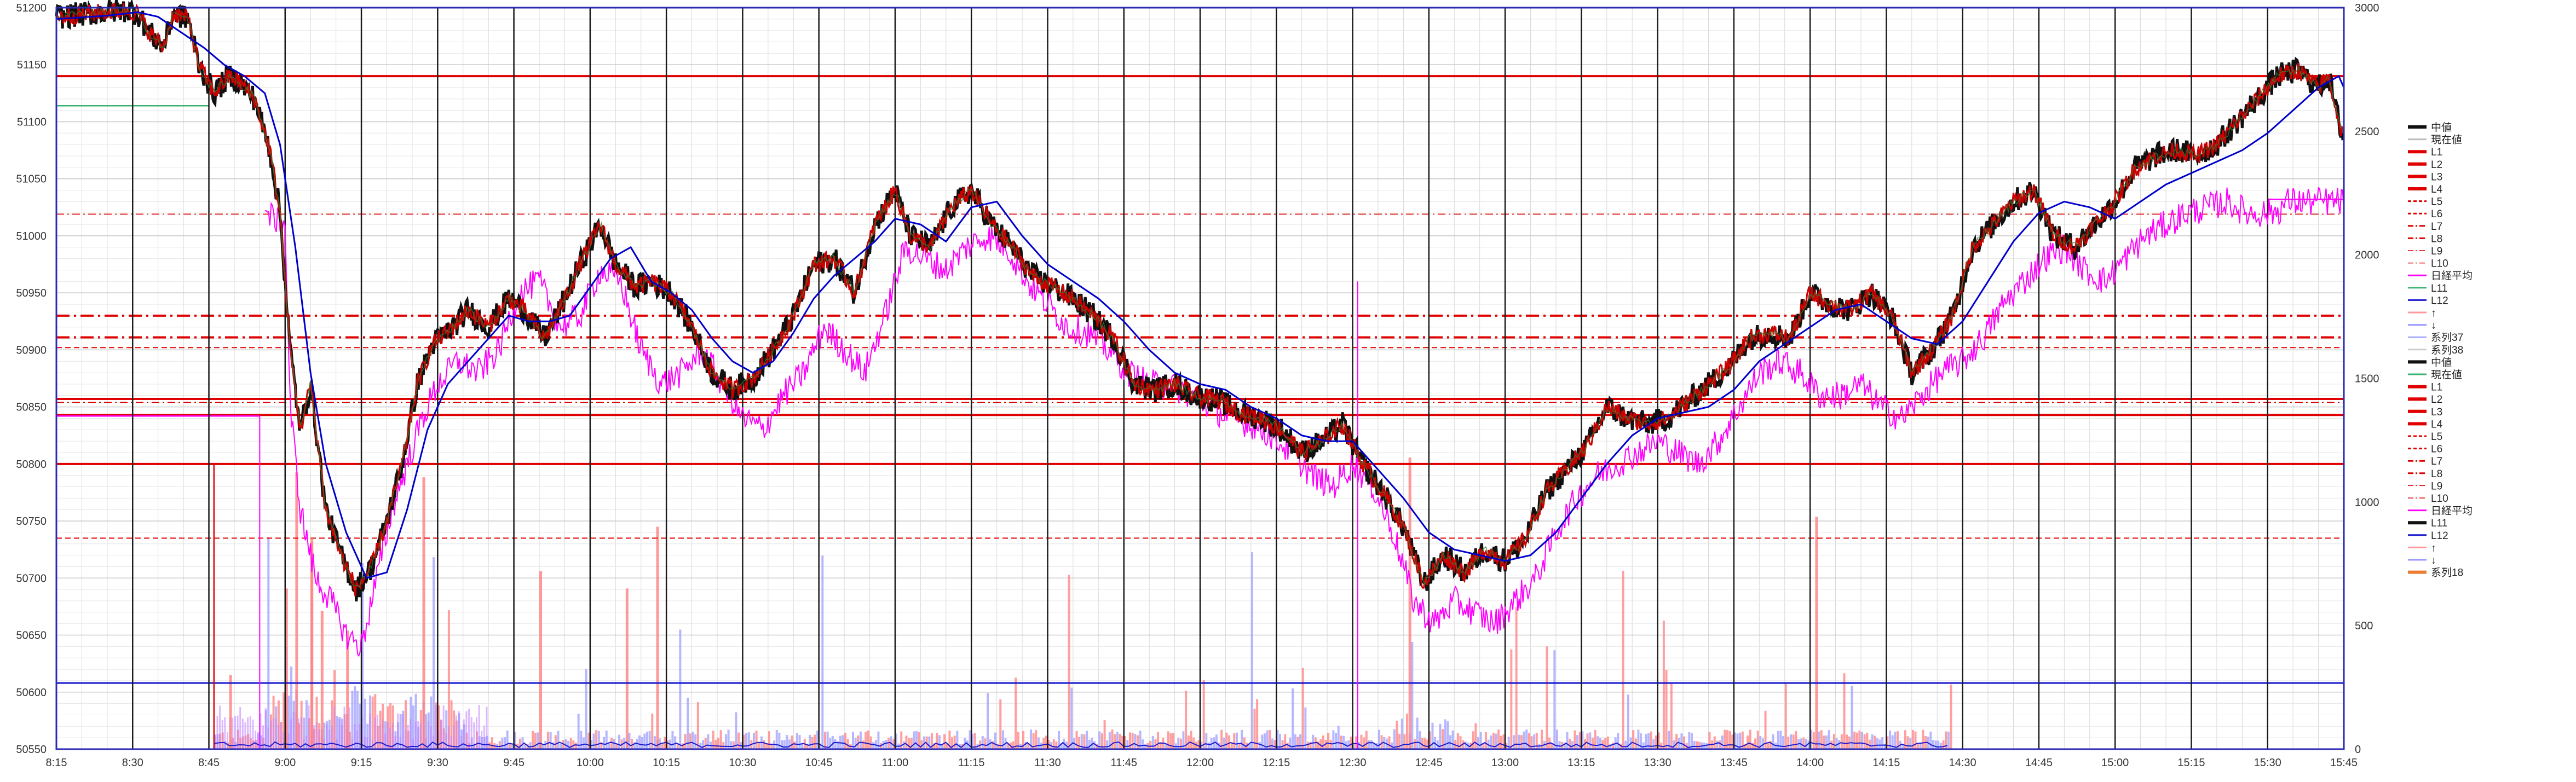 The width and height of the screenshot is (2576, 782). Describe the element at coordinates (1276, 763) in the screenshot. I see `x-tick-label: 12:15` at that location.